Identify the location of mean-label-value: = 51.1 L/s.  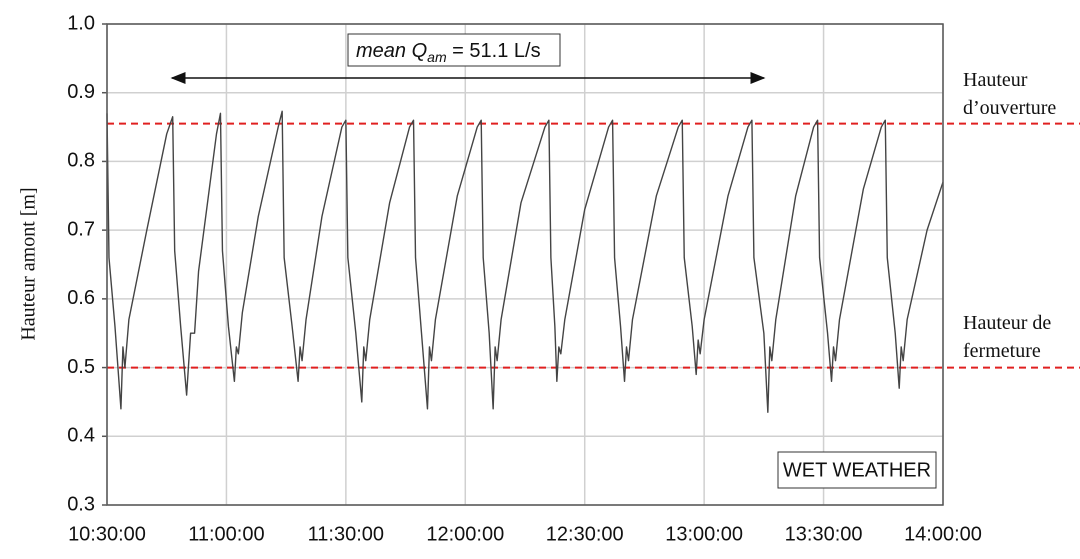
(494, 51).